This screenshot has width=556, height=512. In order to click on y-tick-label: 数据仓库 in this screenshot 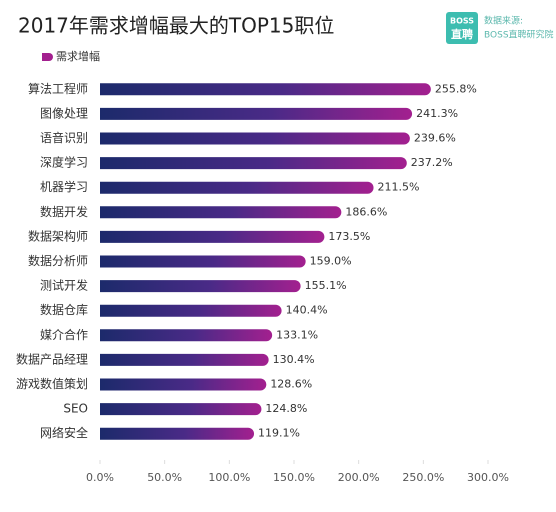, I will do `click(64, 309)`.